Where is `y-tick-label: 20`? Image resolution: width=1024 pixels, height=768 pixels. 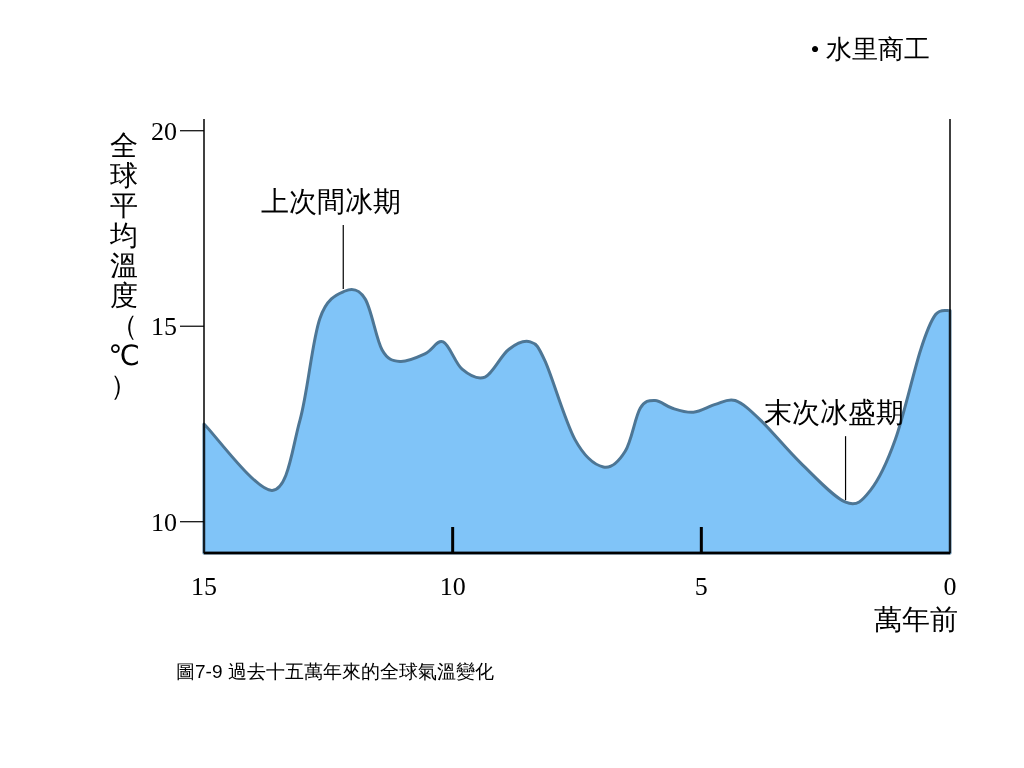 y-tick-label: 20 is located at coordinates (164, 131).